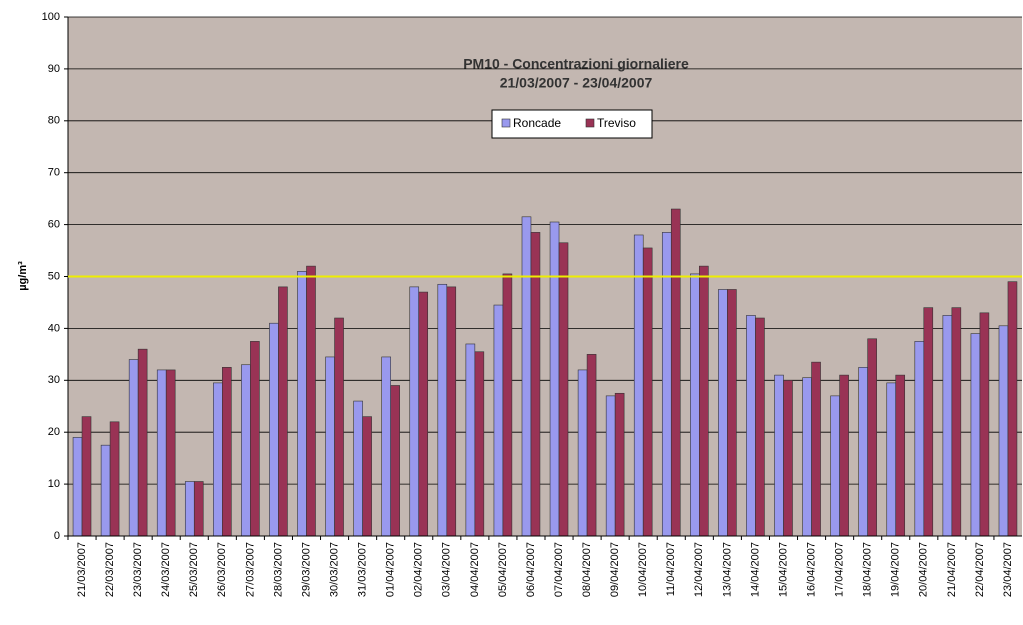 The height and width of the screenshot is (625, 1023). I want to click on x-tick-label: 03/04/2007, so click(447, 569).